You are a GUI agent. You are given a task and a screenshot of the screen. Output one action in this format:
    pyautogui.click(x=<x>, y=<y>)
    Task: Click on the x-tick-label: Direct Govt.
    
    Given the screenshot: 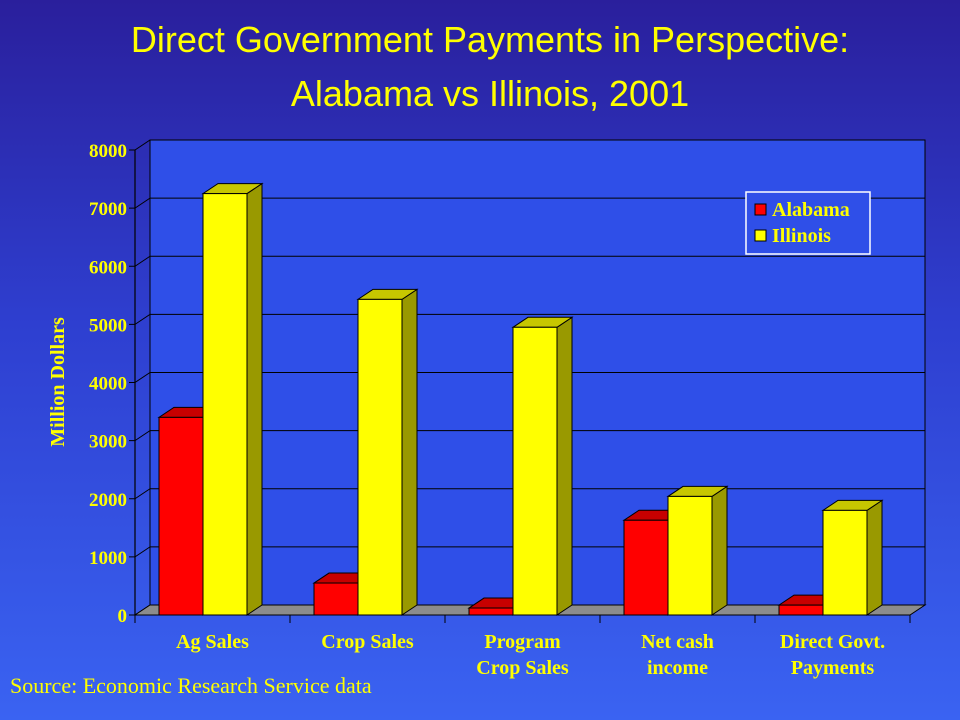 What is the action you would take?
    pyautogui.click(x=832, y=642)
    